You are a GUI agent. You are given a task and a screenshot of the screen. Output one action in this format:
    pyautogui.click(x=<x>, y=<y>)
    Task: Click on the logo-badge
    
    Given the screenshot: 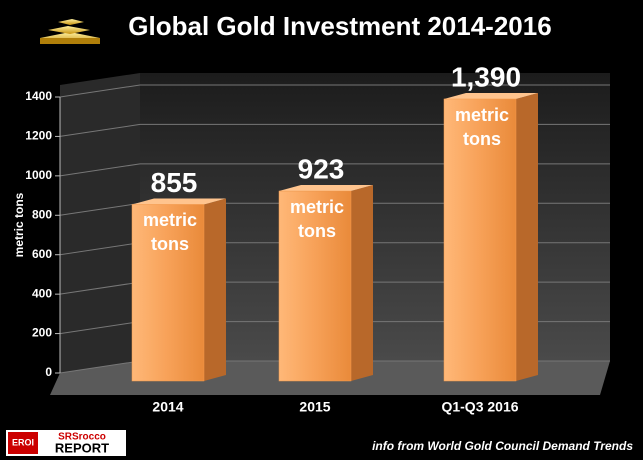 What is the action you would take?
    pyautogui.click(x=23, y=443)
    